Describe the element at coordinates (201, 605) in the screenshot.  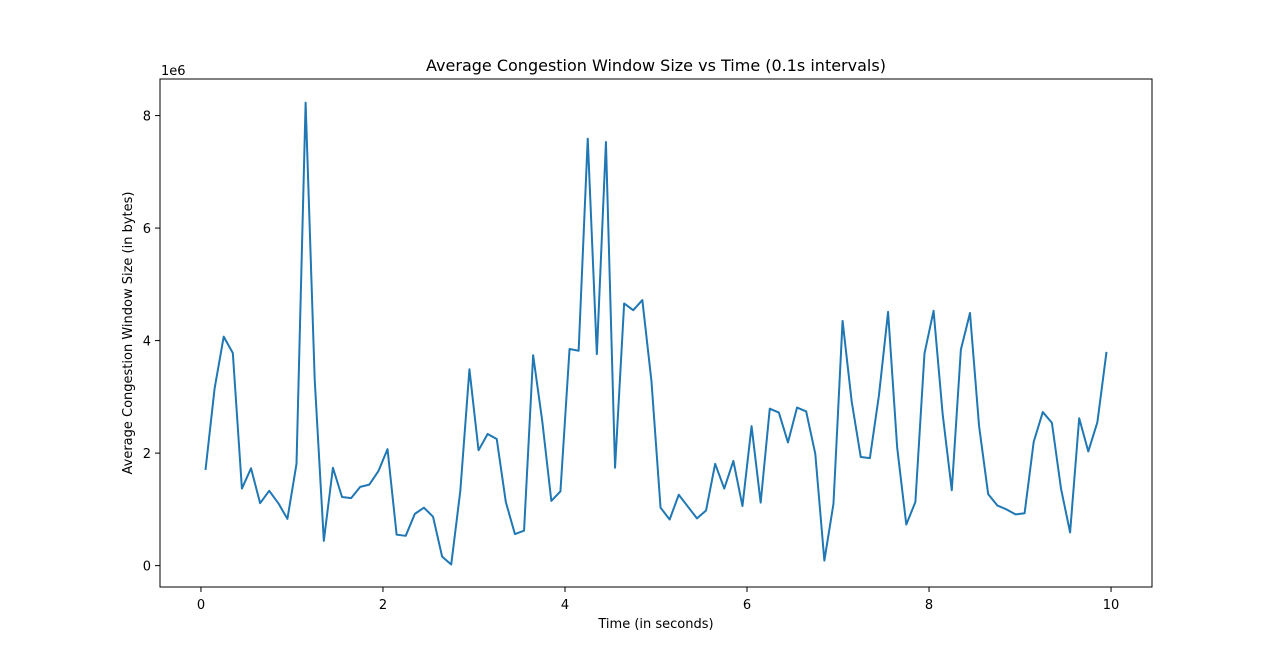
I see `x-tick-label: 0` at that location.